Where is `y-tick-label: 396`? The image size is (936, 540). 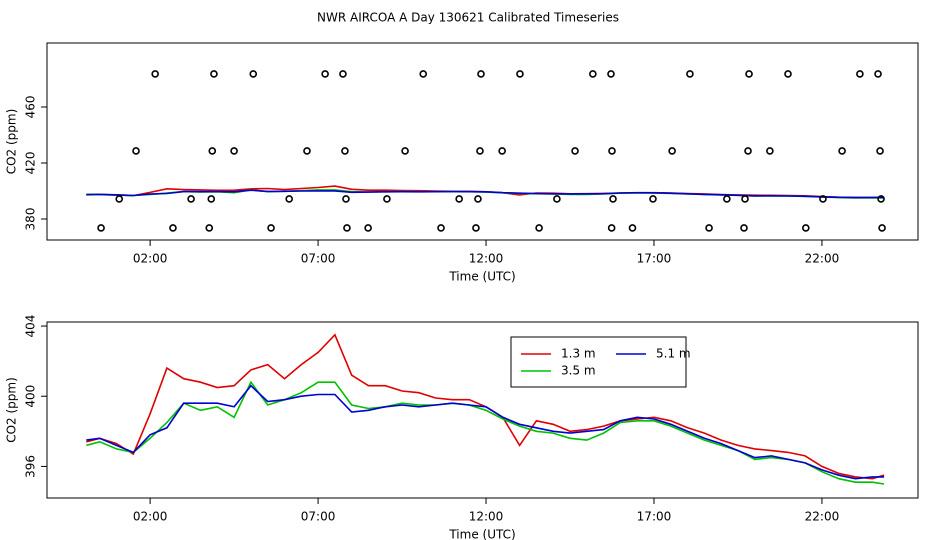 y-tick-label: 396 is located at coordinates (31, 466).